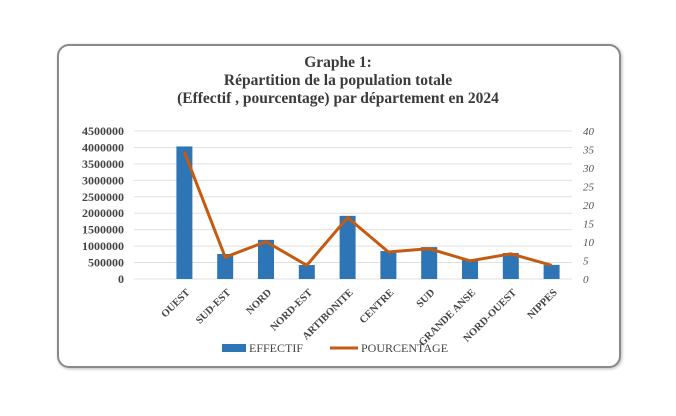 The width and height of the screenshot is (676, 416). What do you see at coordinates (586, 262) in the screenshot?
I see `y-right-tick-label: 5` at bounding box center [586, 262].